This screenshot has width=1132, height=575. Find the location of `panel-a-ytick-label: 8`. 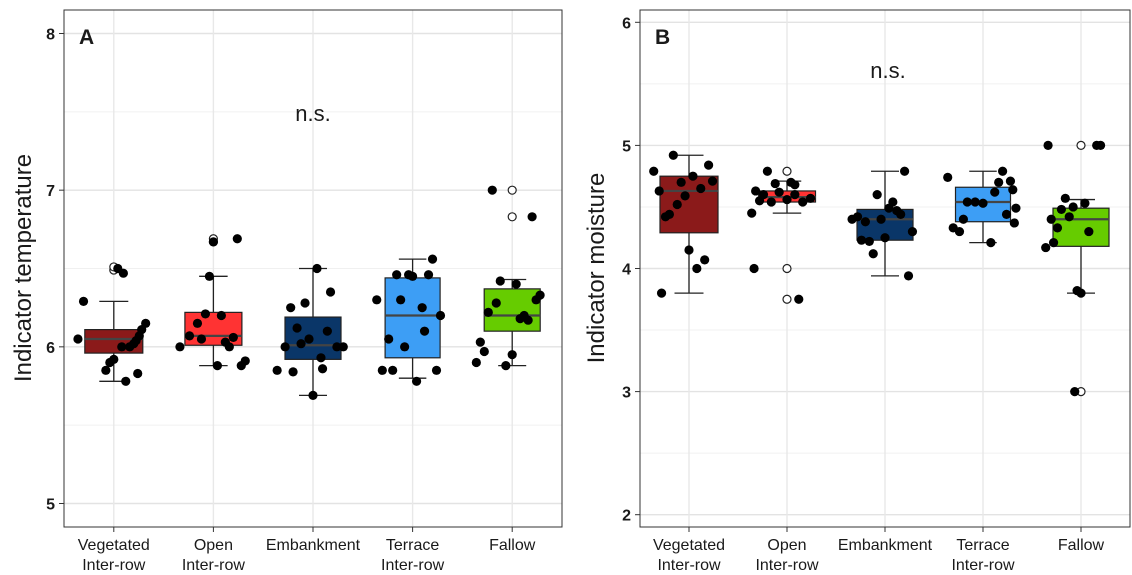

panel-a-ytick-label: 8 is located at coordinates (50, 35).